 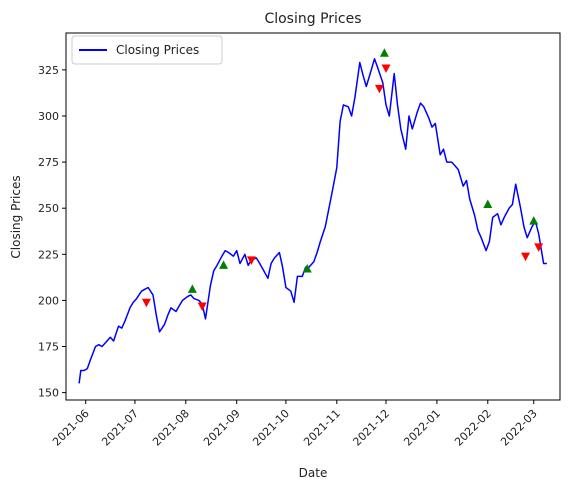 I want to click on x-tick-label: 2021-12, so click(x=371, y=428).